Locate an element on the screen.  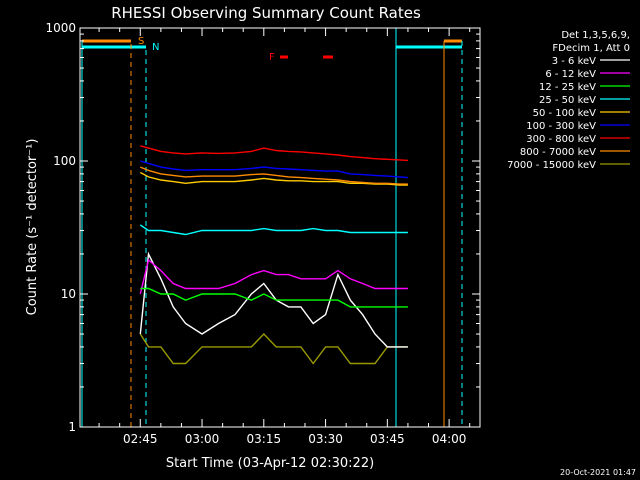
legend-entry-label: 50 - 100 keV is located at coordinates (565, 113).